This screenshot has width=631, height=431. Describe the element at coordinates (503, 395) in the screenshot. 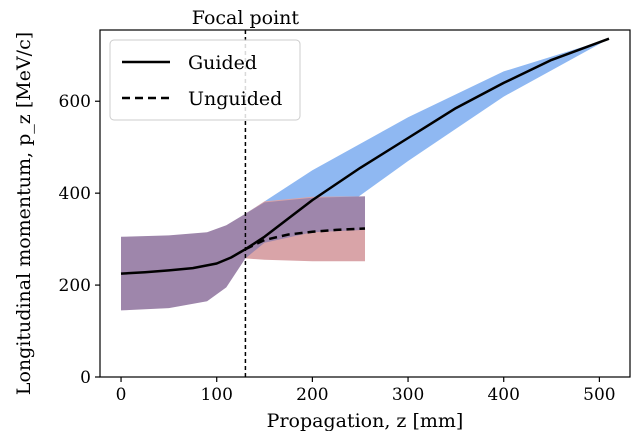

I see `x-tick-label: 400` at that location.